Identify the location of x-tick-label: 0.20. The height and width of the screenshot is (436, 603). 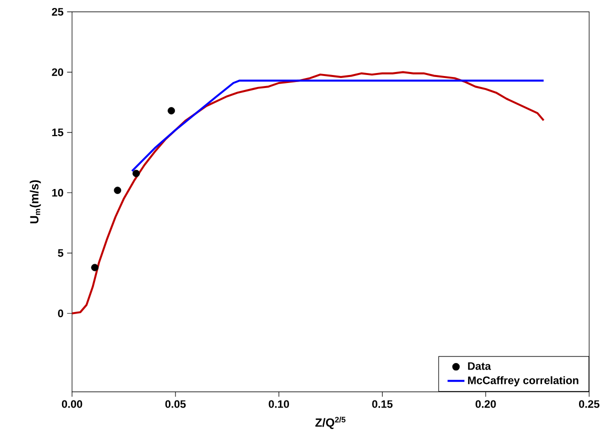
(486, 404).